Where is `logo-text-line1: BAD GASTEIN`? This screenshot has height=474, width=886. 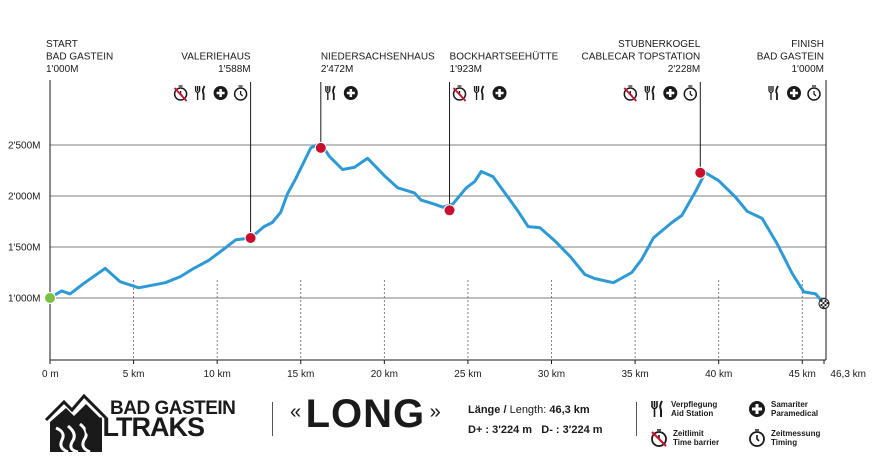 logo-text-line1: BAD GASTEIN is located at coordinates (173, 408).